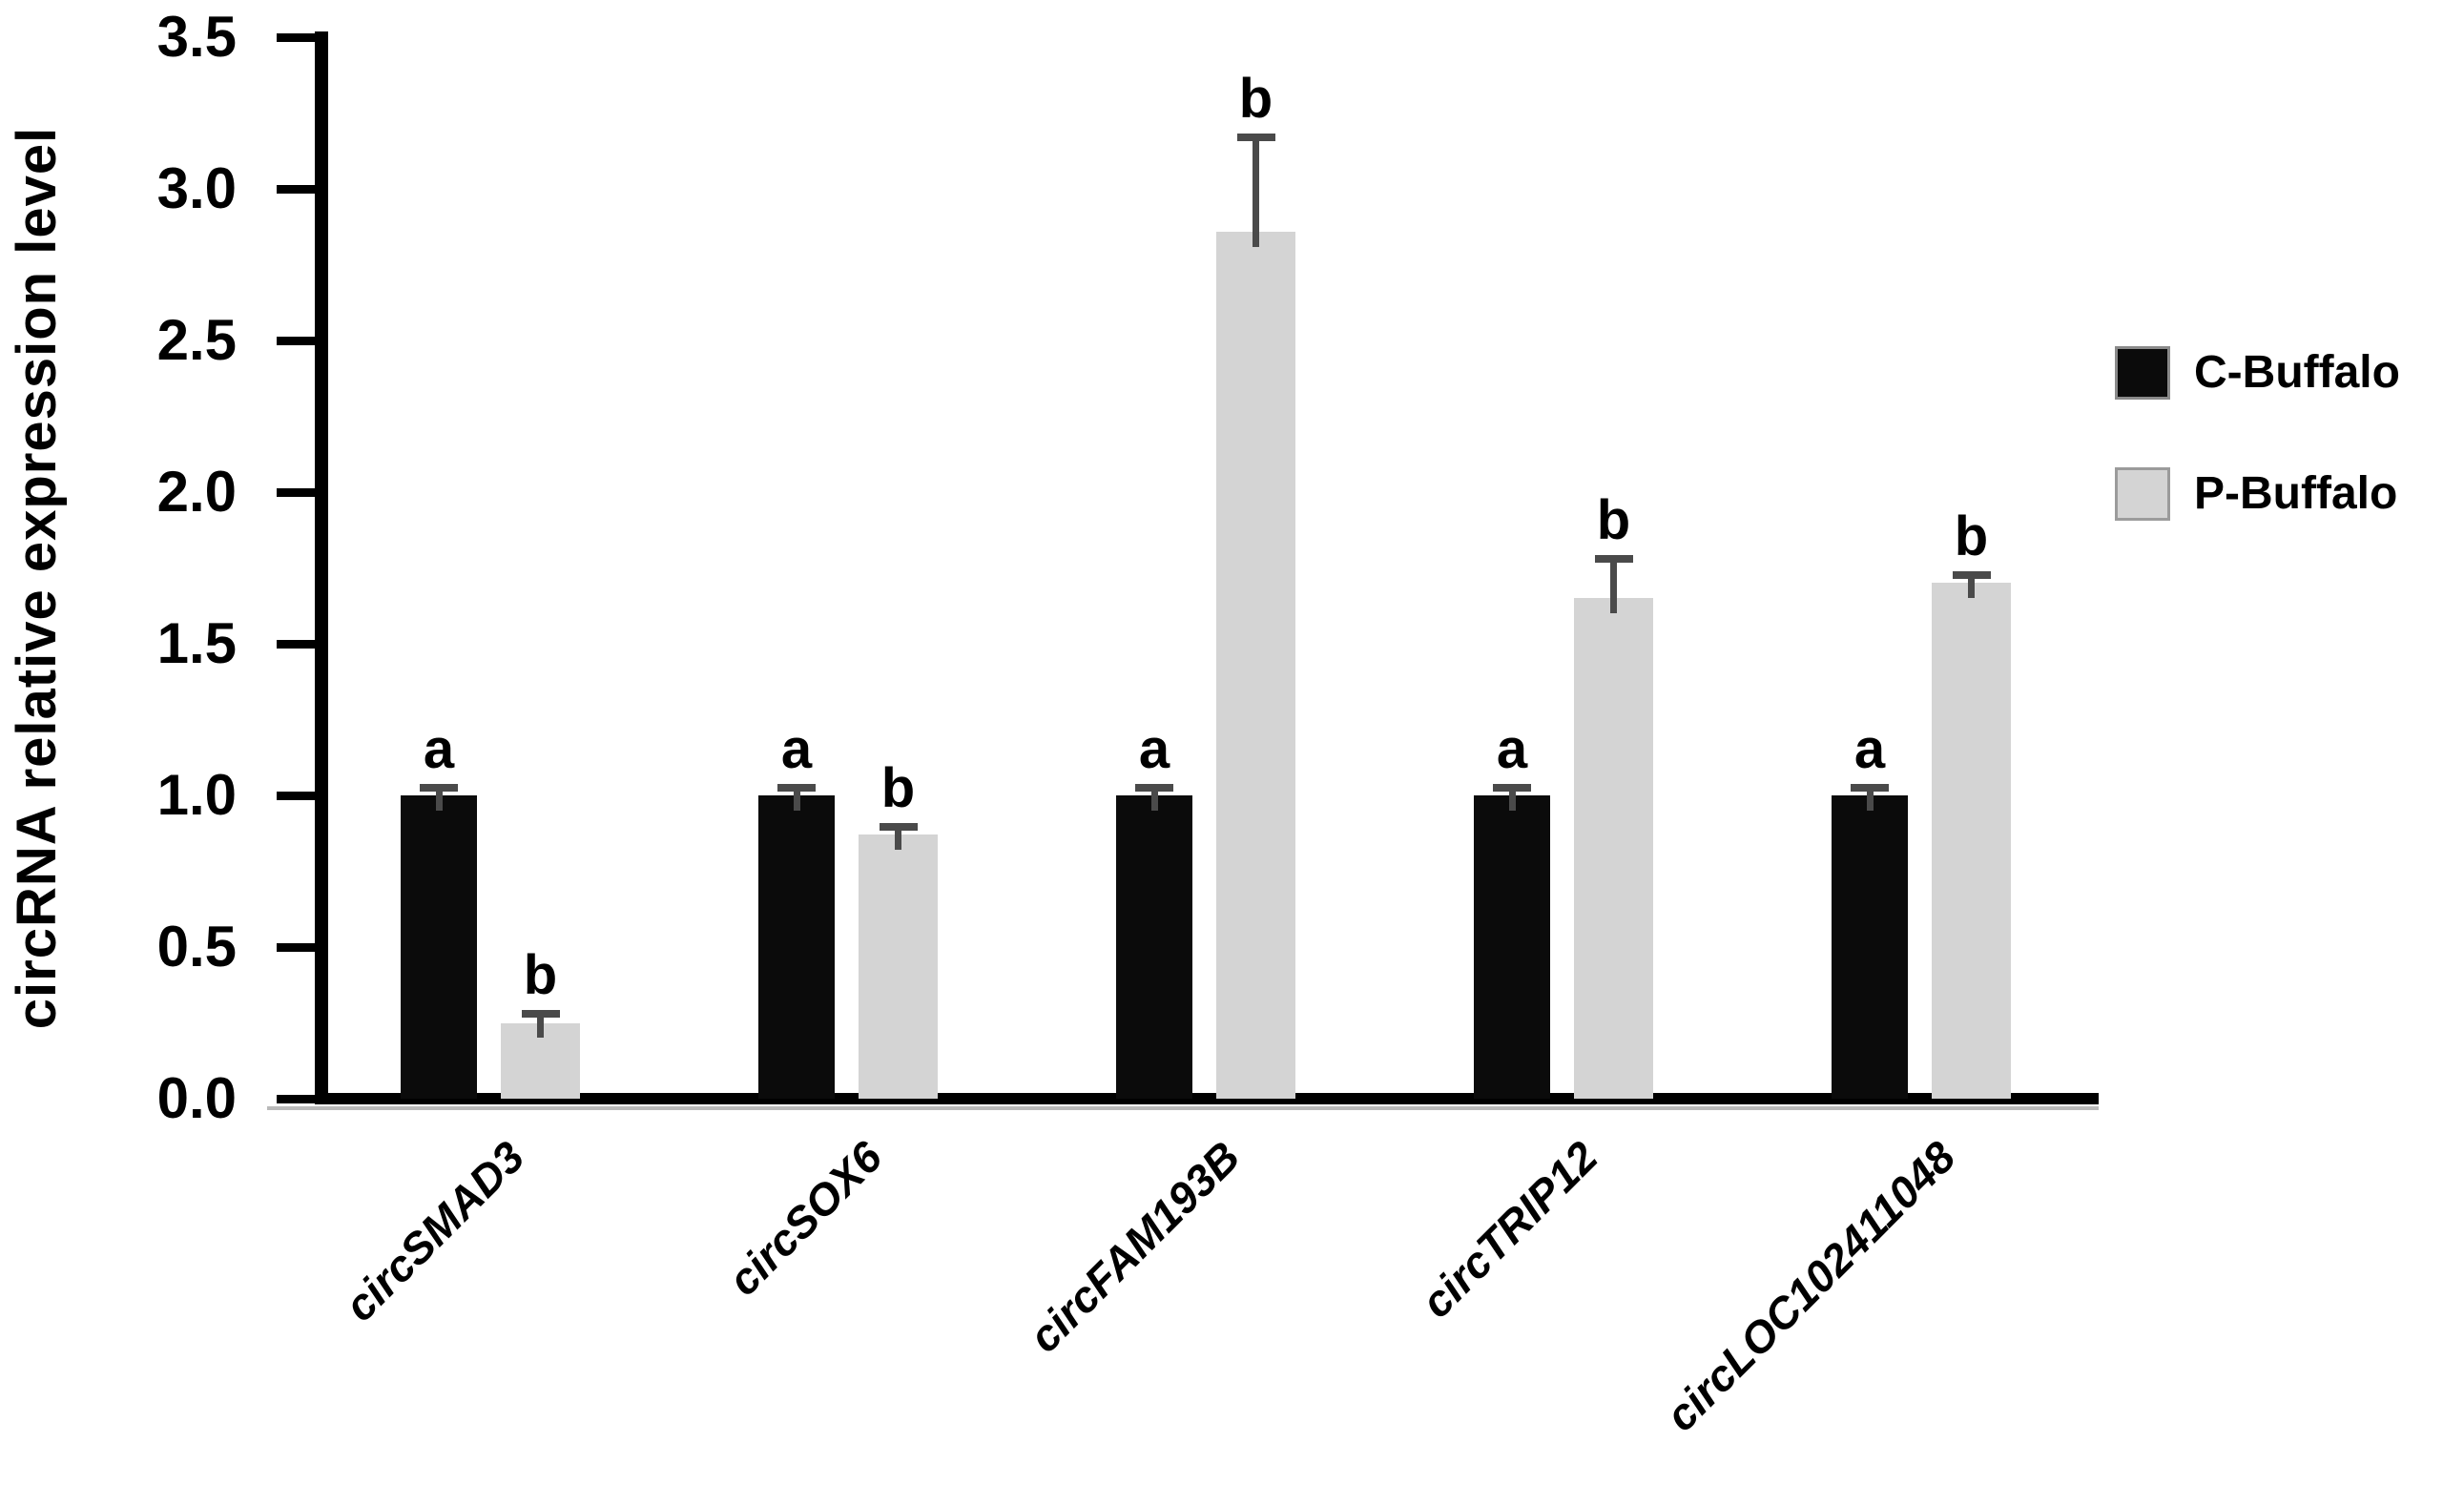 The image size is (2464, 1504). What do you see at coordinates (1134, 1246) in the screenshot?
I see `x-axis-category-label: circFAM193B` at bounding box center [1134, 1246].